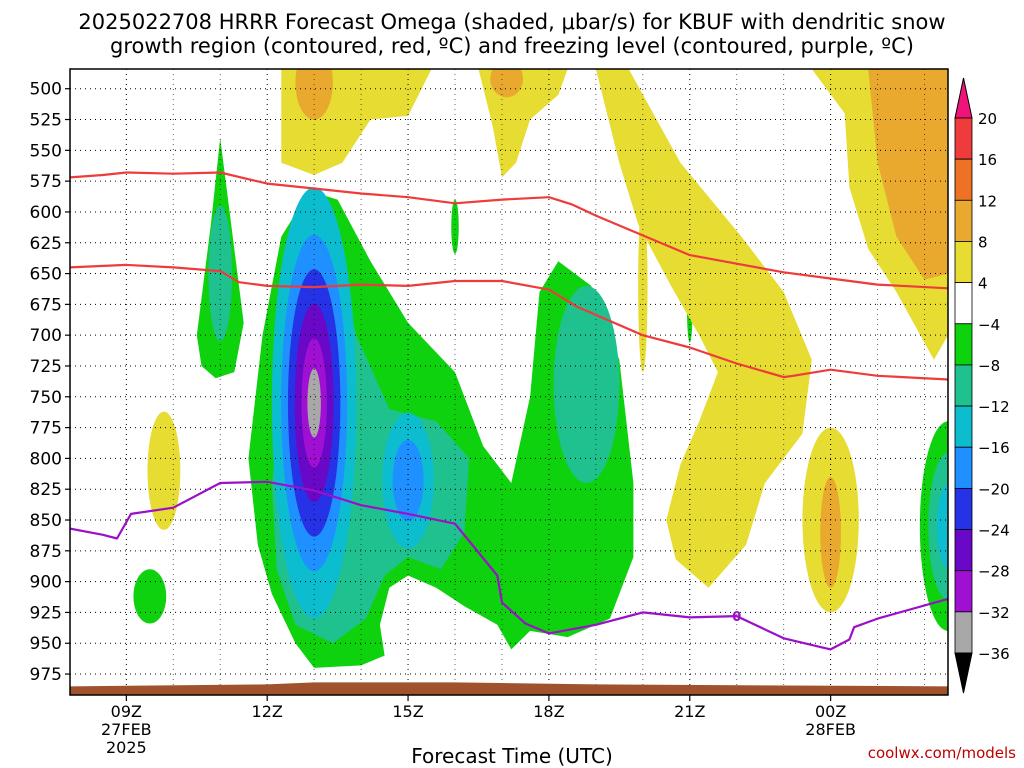 This screenshot has height=768, width=1024. I want to click on colorbar-label: −12, so click(994, 407).